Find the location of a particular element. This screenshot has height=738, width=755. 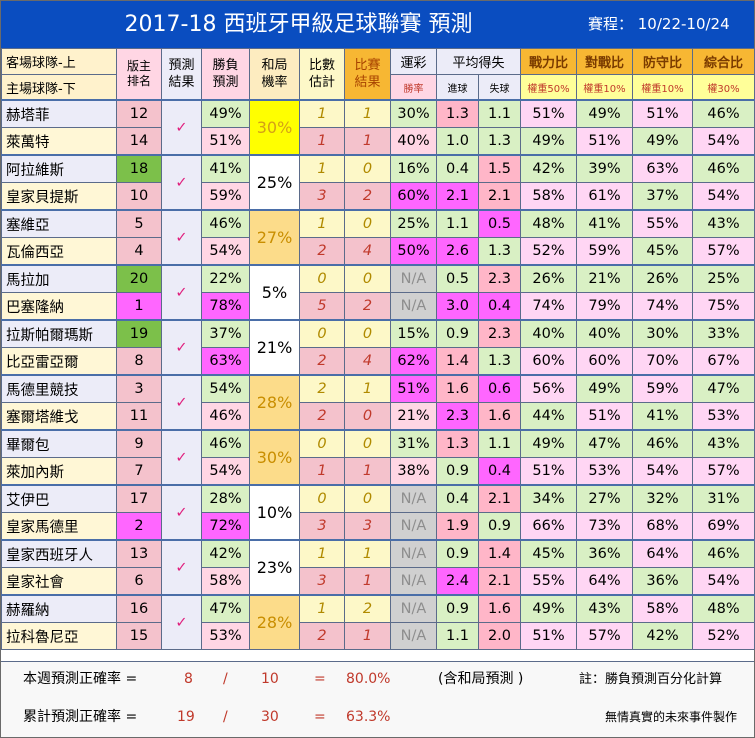

header-prediction-result: 預測 結果 is located at coordinates (181, 74).